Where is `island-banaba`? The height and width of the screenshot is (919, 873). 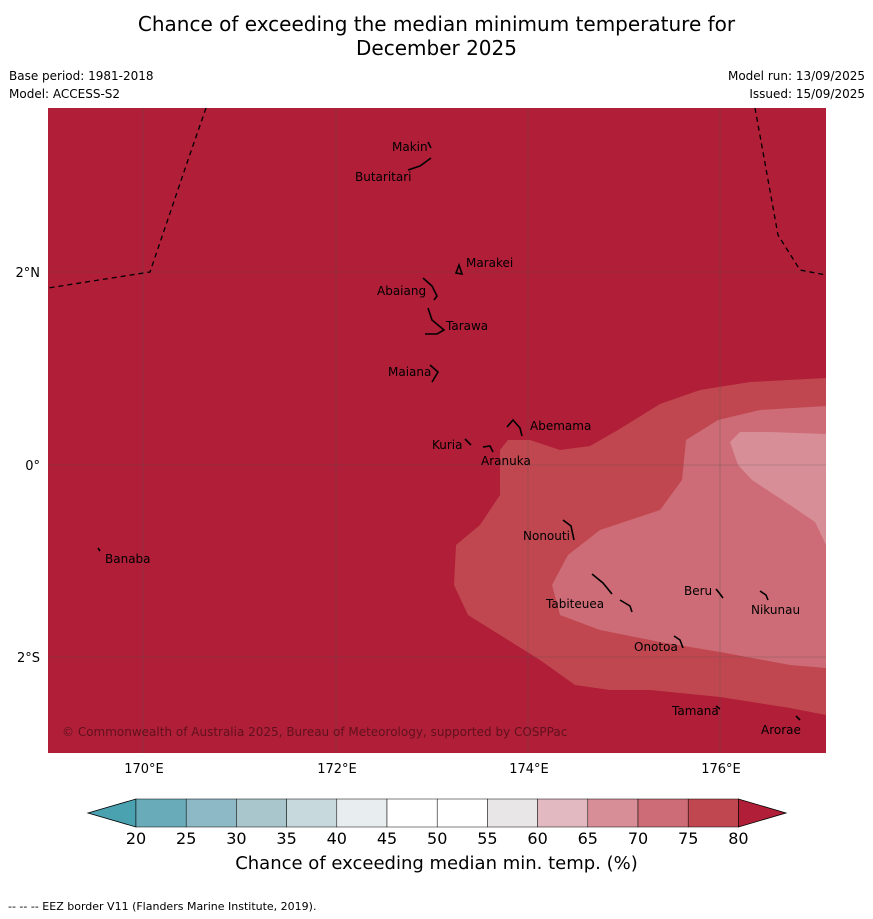 island-banaba is located at coordinates (99, 549).